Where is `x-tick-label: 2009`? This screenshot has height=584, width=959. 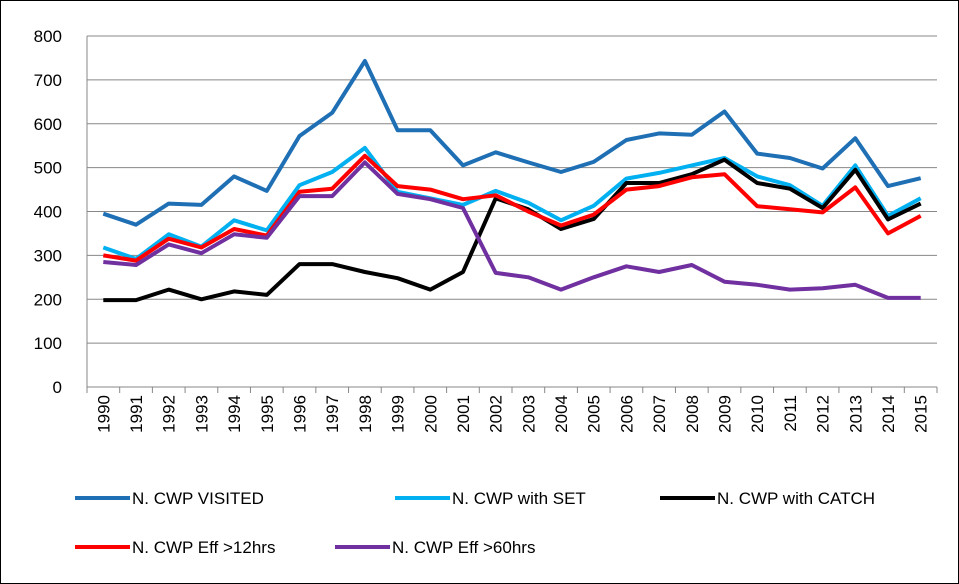 x-tick-label: 2009 is located at coordinates (725, 414).